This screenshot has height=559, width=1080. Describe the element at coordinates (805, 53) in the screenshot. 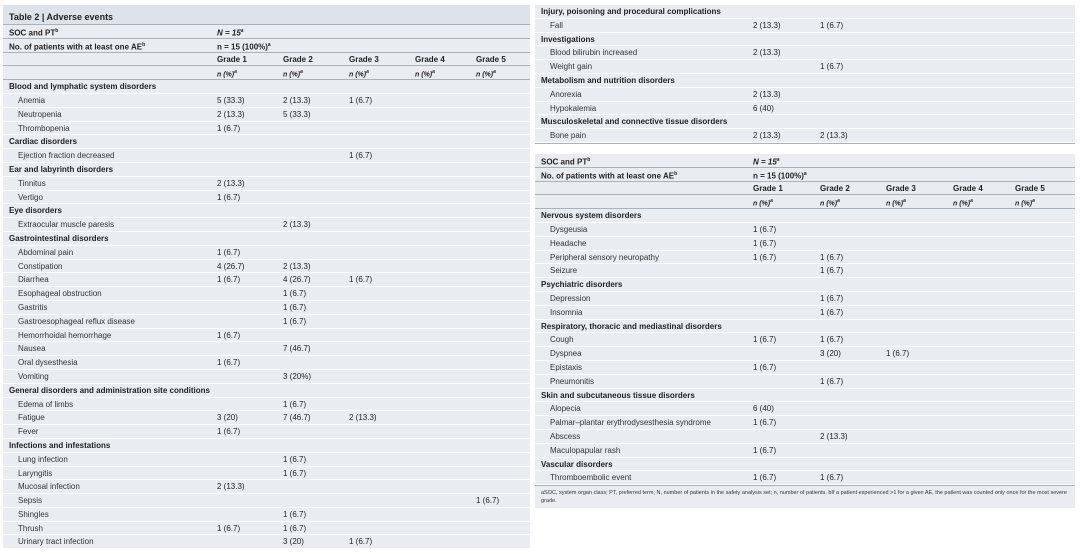

I see `table-row: Blood bilirubin increased 2 (13.3)` at that location.